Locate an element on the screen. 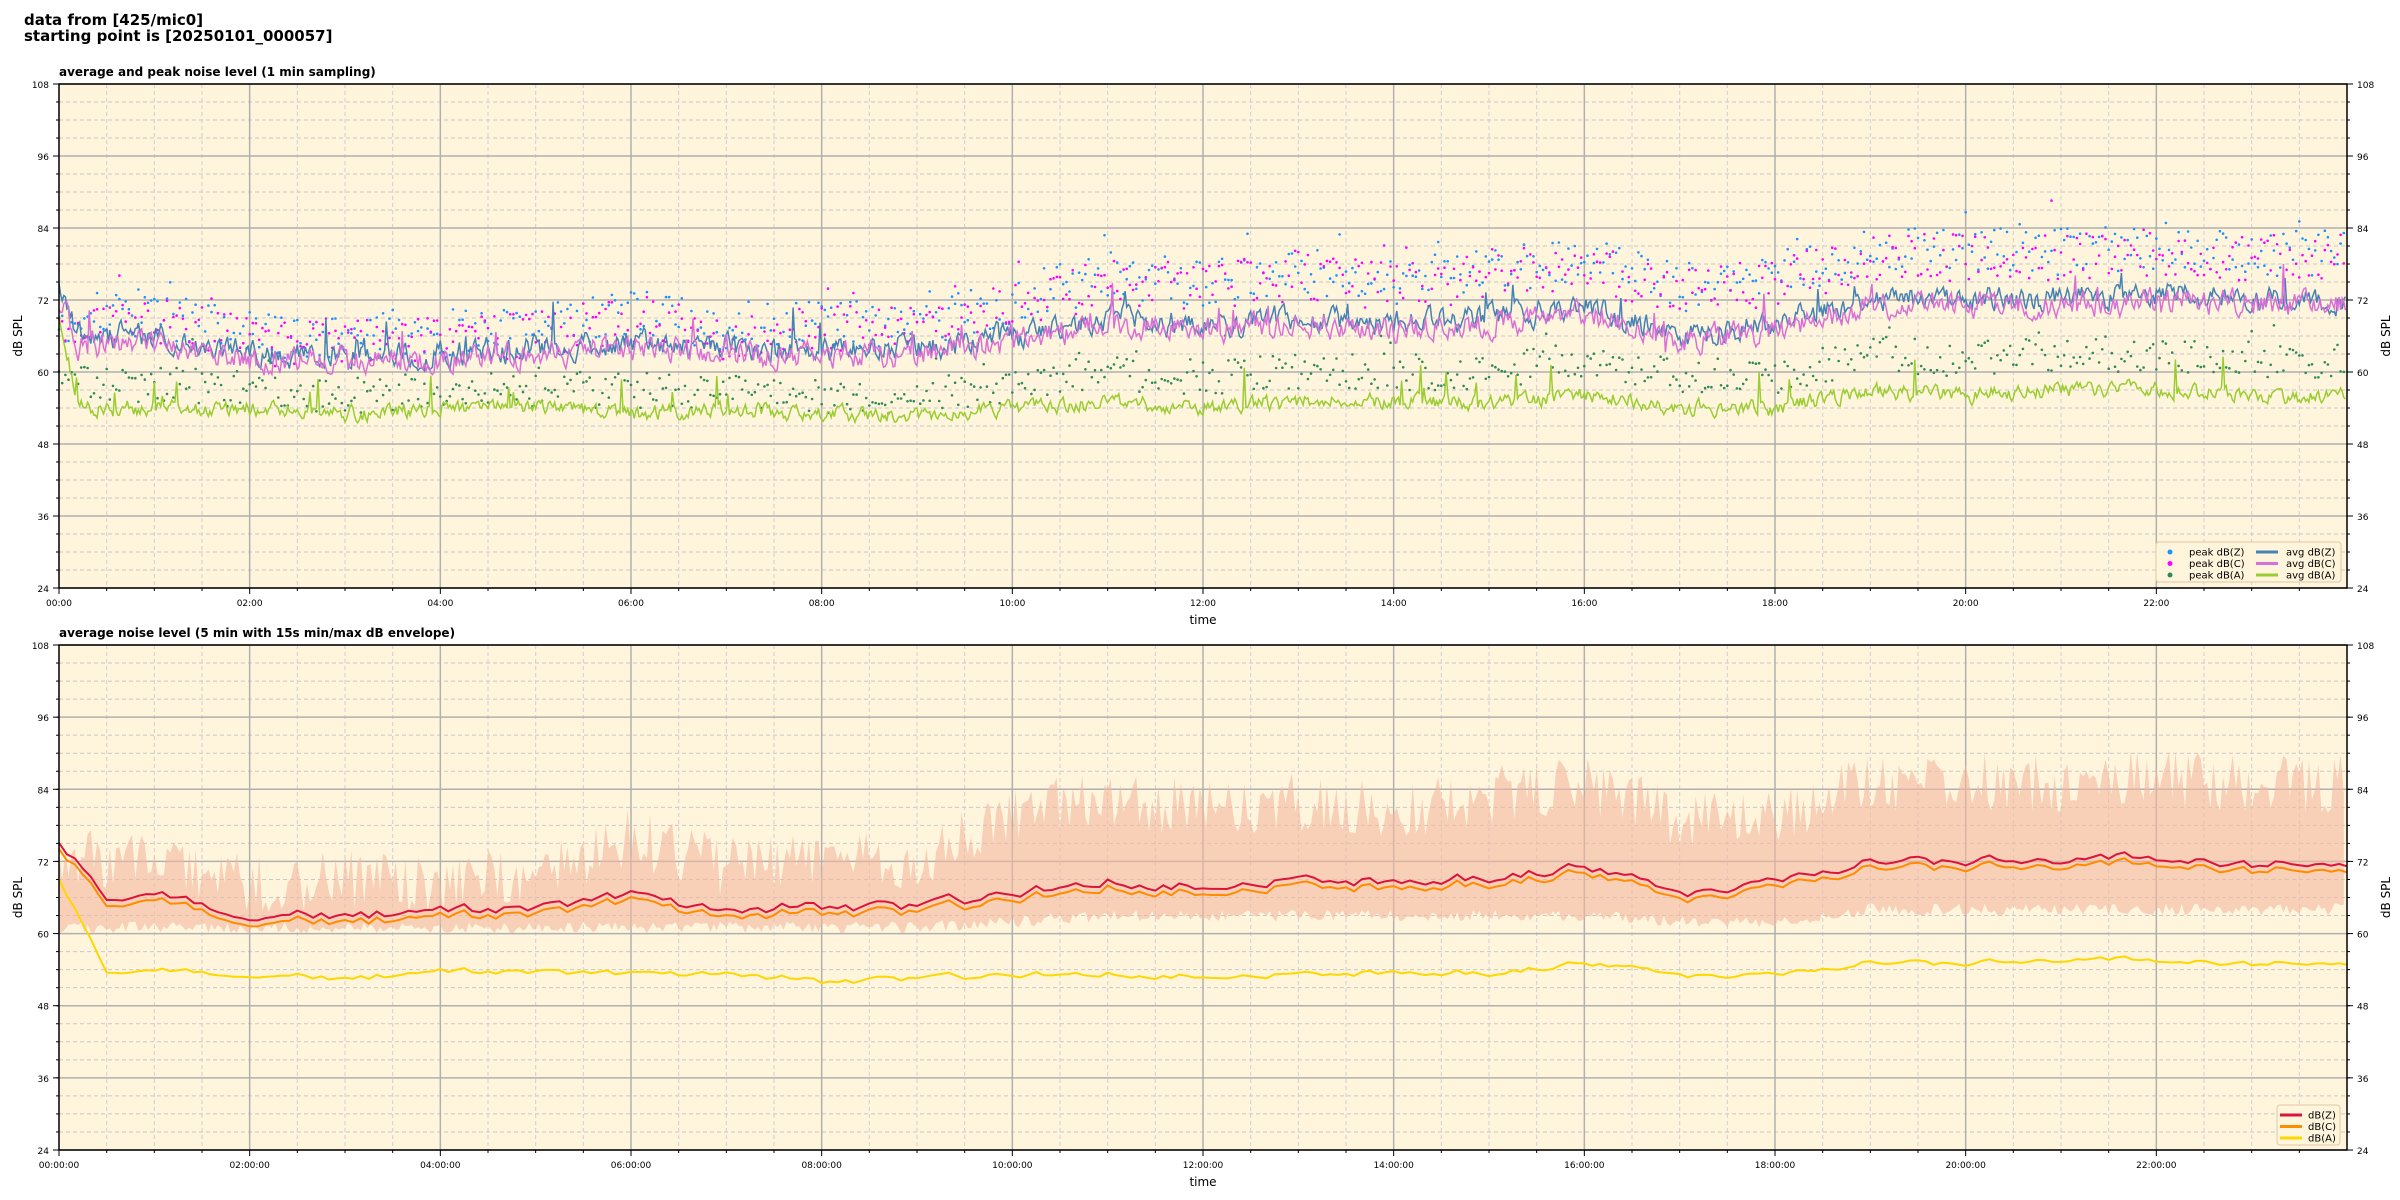 The height and width of the screenshot is (1200, 2400). series-line-db-c- is located at coordinates (1203, 888).